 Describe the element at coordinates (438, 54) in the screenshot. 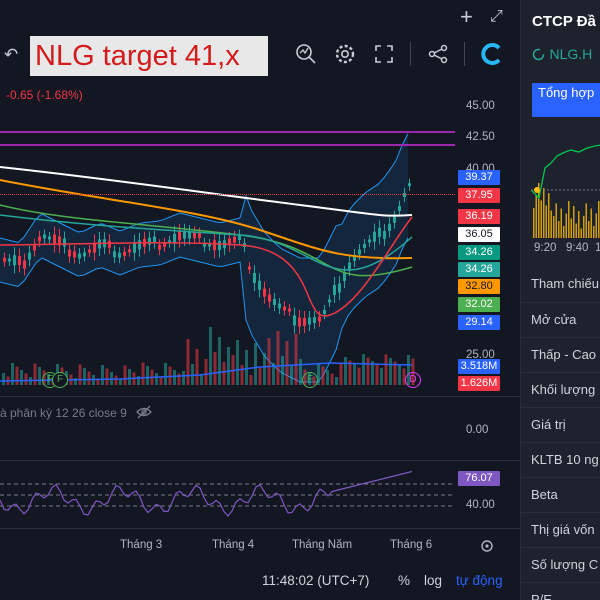

I see `share-icon` at that location.